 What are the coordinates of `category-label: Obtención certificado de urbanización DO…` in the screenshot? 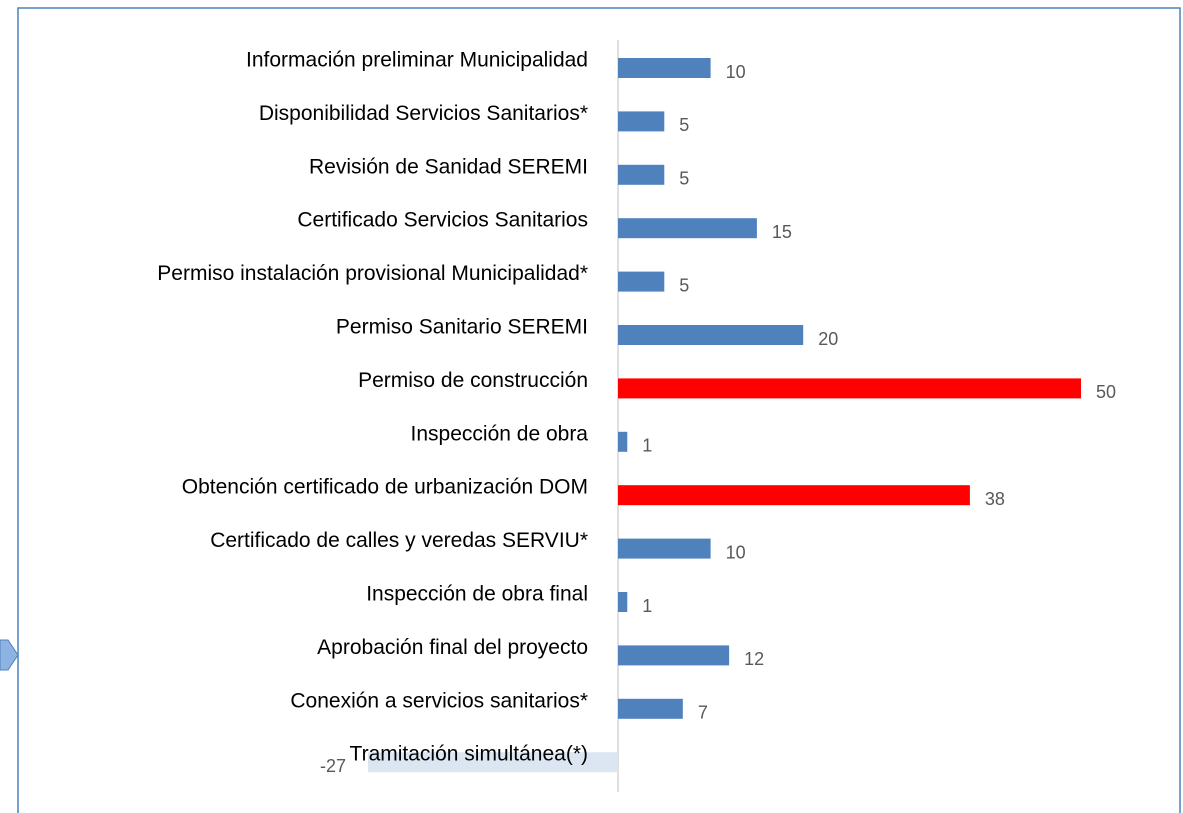 It's located at (385, 487).